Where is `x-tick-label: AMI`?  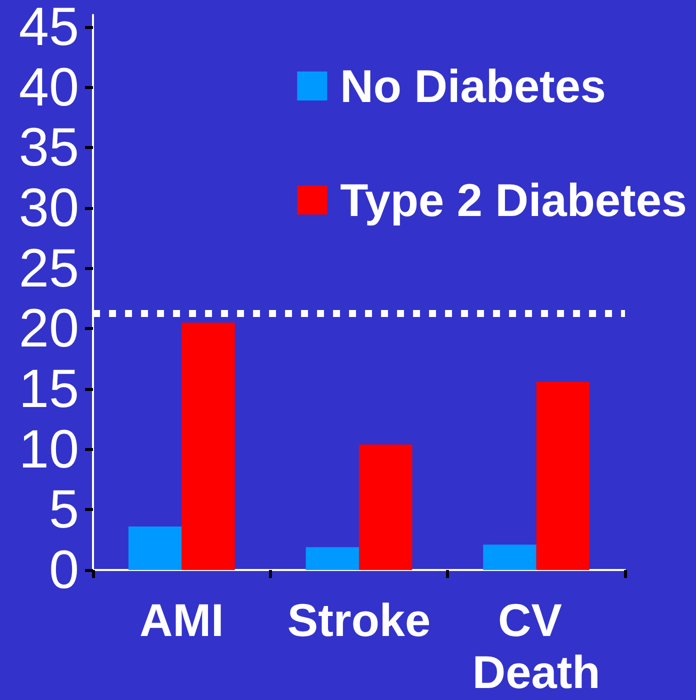
x-tick-label: AMI is located at coordinates (182, 620).